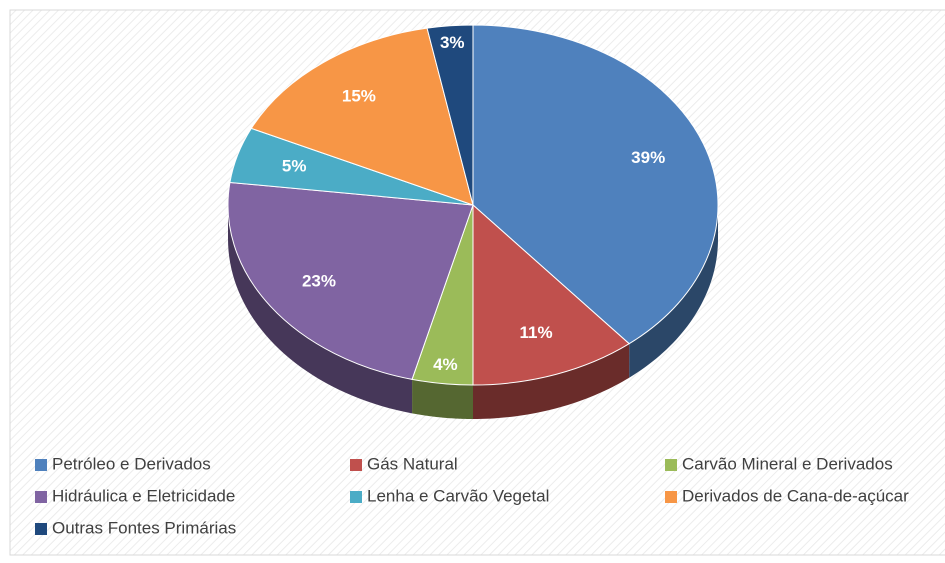 Image resolution: width=945 pixels, height=563 pixels. I want to click on legend-label: Hidráulica e Eletricidade, so click(143, 495).